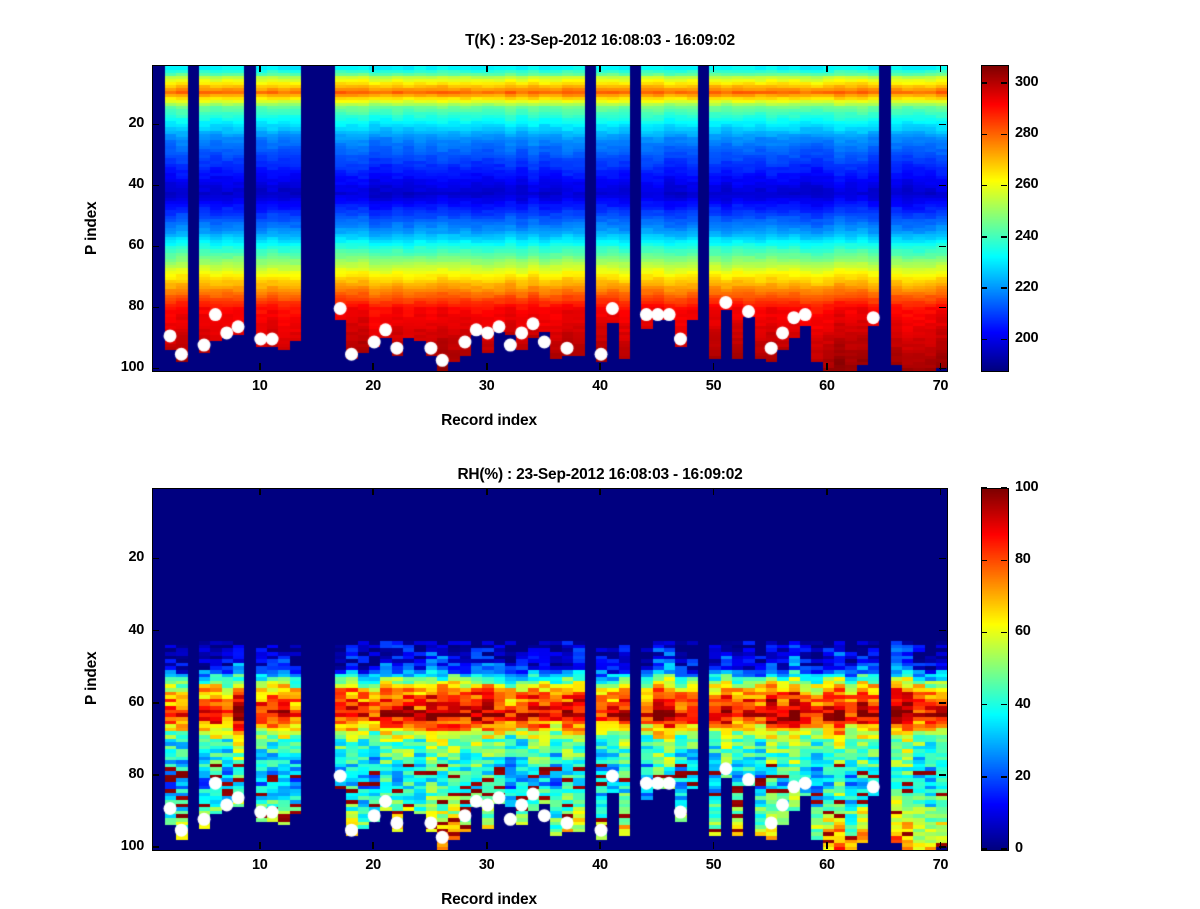 The image size is (1200, 909). Describe the element at coordinates (489, 420) in the screenshot. I see `temperature-x-axis-label: Record index` at that location.